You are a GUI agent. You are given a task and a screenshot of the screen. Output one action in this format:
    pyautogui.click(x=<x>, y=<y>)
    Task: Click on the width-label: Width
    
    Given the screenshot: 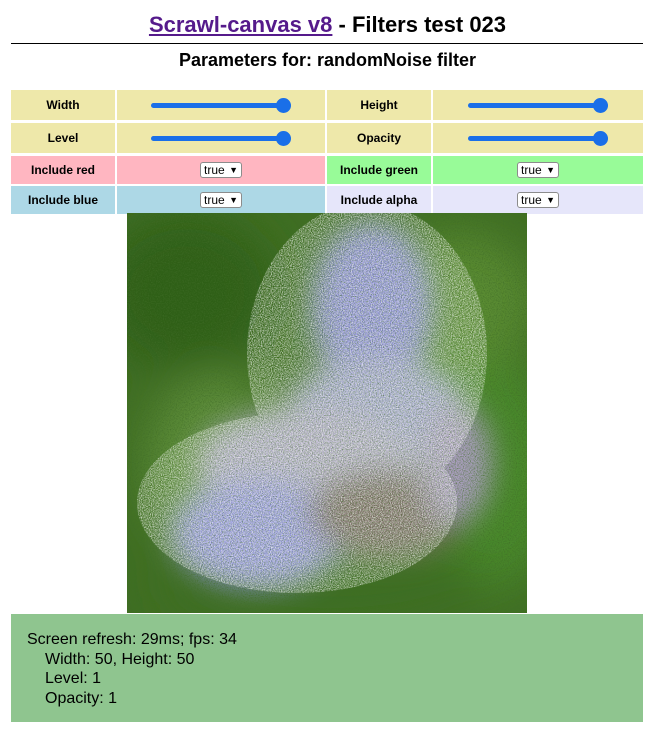 What is the action you would take?
    pyautogui.click(x=63, y=105)
    